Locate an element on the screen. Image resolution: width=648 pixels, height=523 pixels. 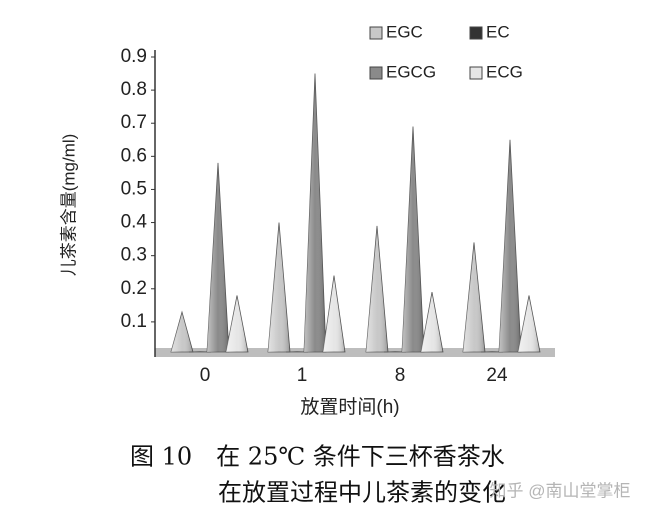
y-tick-label: 0.6 is located at coordinates (134, 155).